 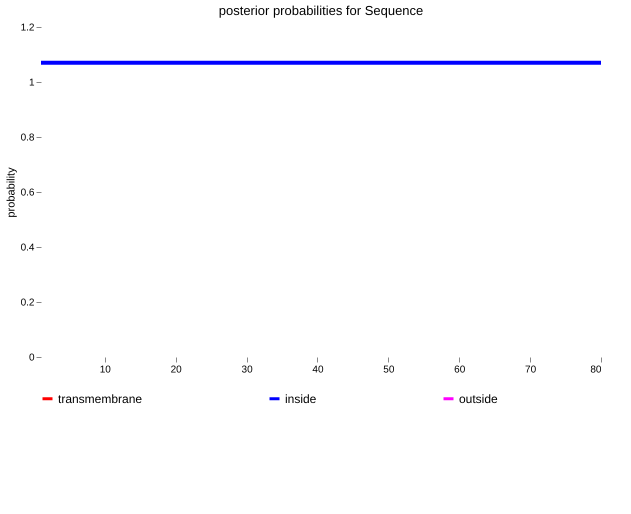 I want to click on legend-label: inside, so click(x=301, y=399).